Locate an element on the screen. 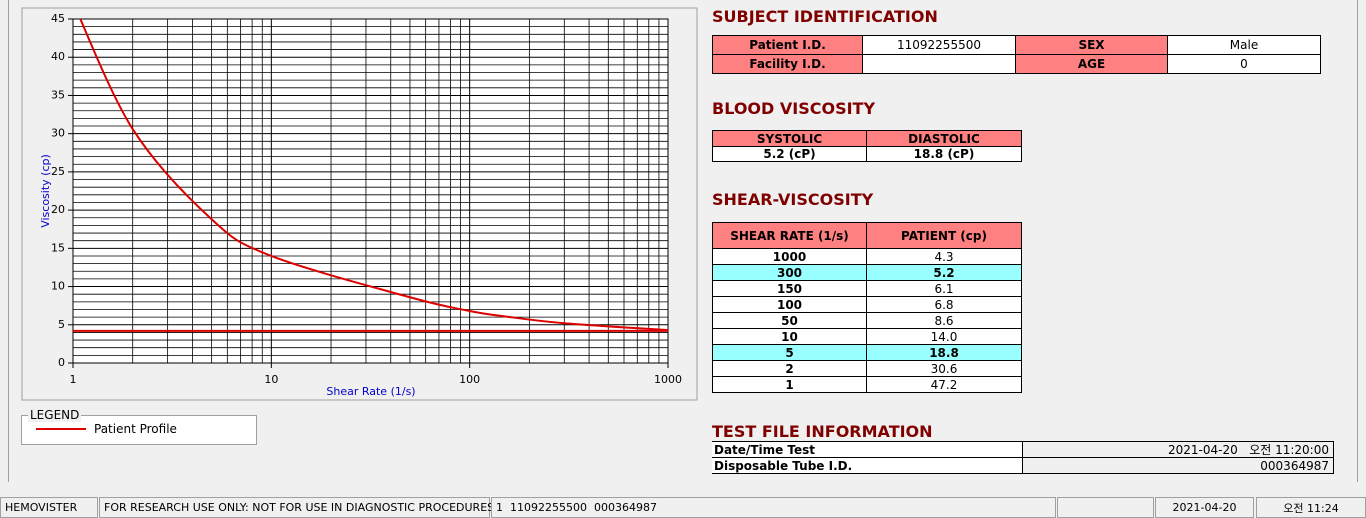 The width and height of the screenshot is (1366, 518). legend-entry: Patient Profile is located at coordinates (106, 429).